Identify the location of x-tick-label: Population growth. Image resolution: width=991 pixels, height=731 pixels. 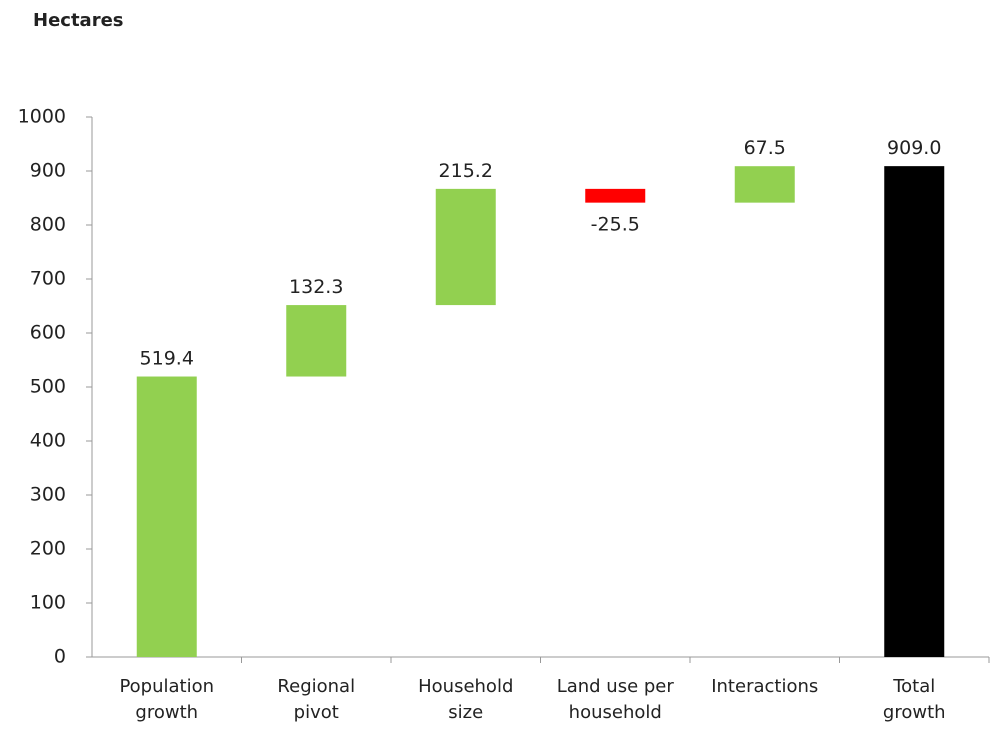
(167, 699).